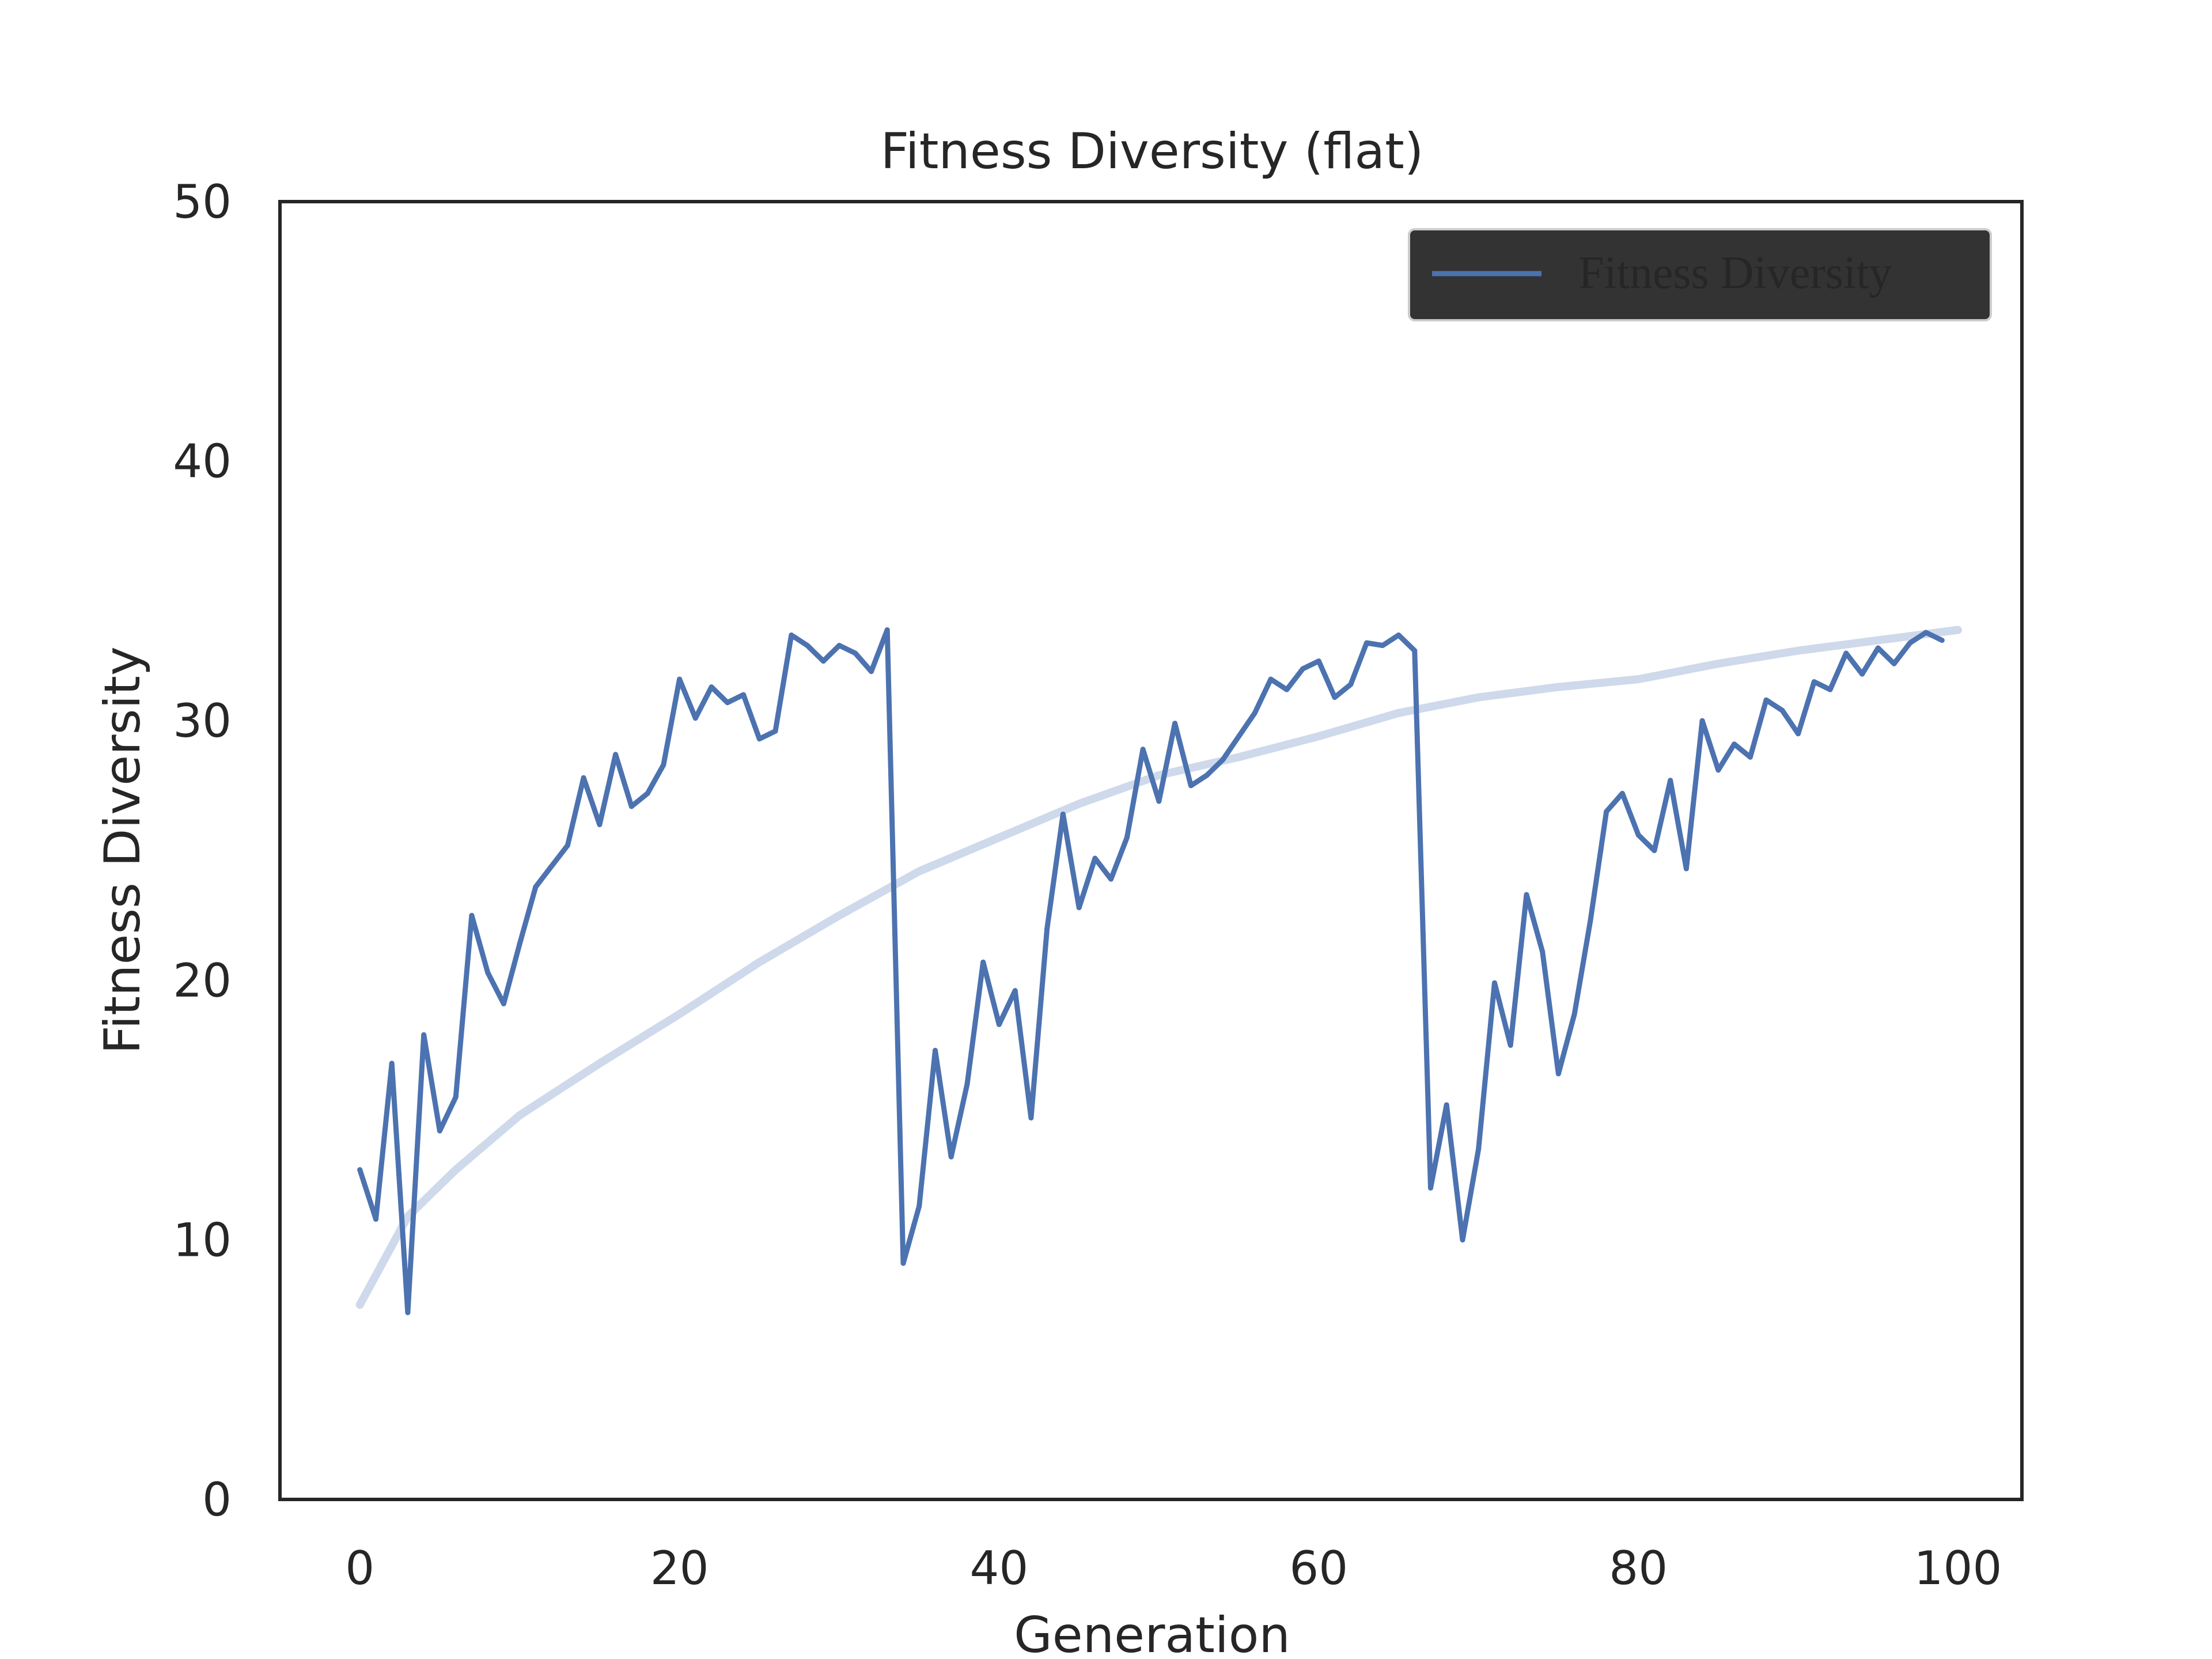 The width and height of the screenshot is (2212, 1659). I want to click on x-tick-label: 100, so click(1958, 1568).